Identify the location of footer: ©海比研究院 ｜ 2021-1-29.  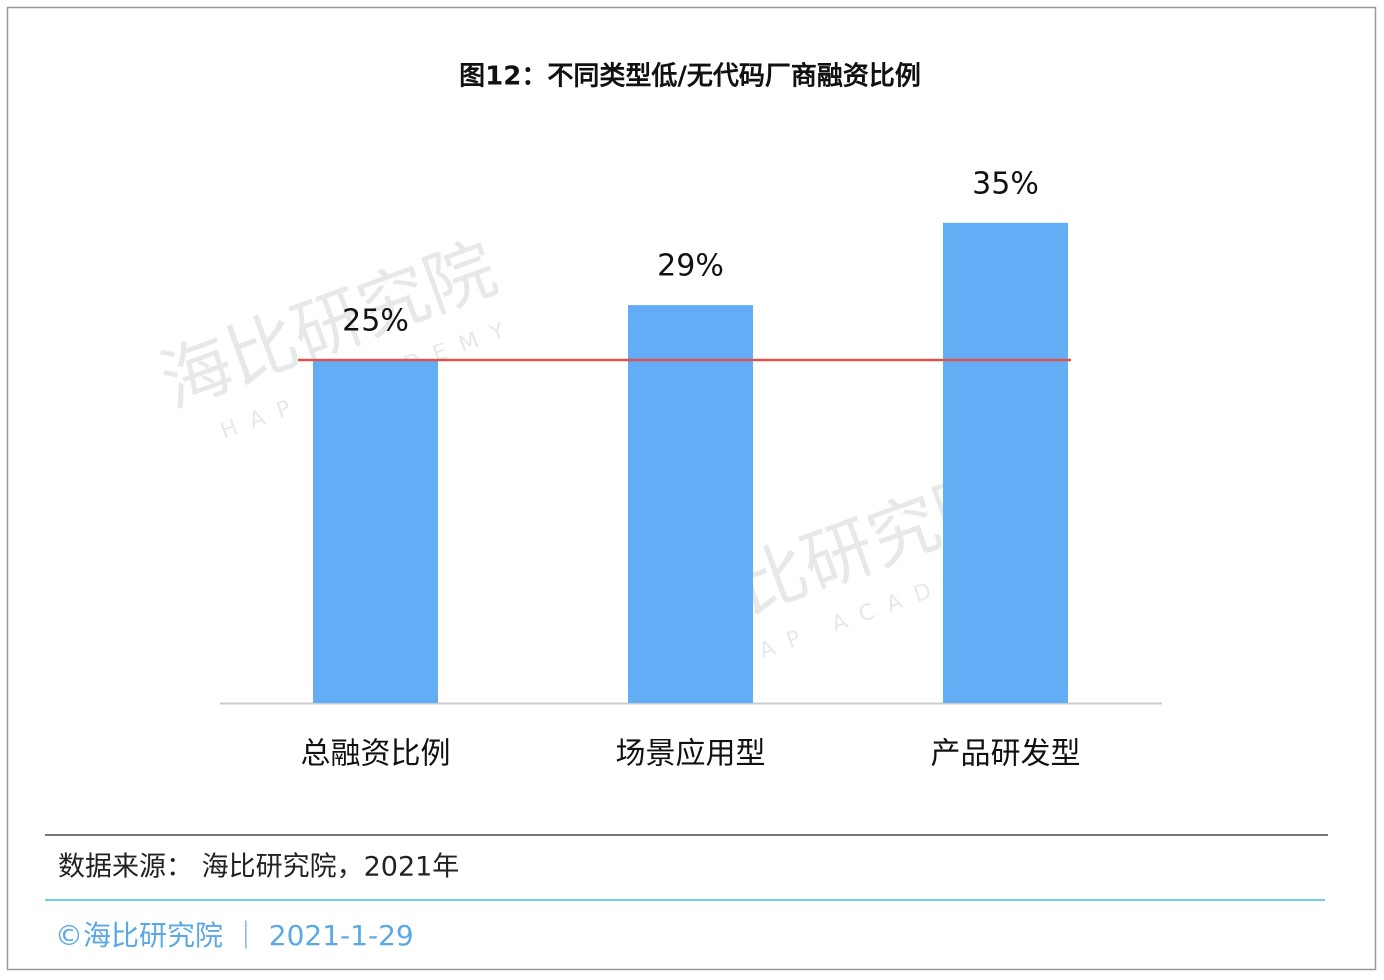
(234, 935).